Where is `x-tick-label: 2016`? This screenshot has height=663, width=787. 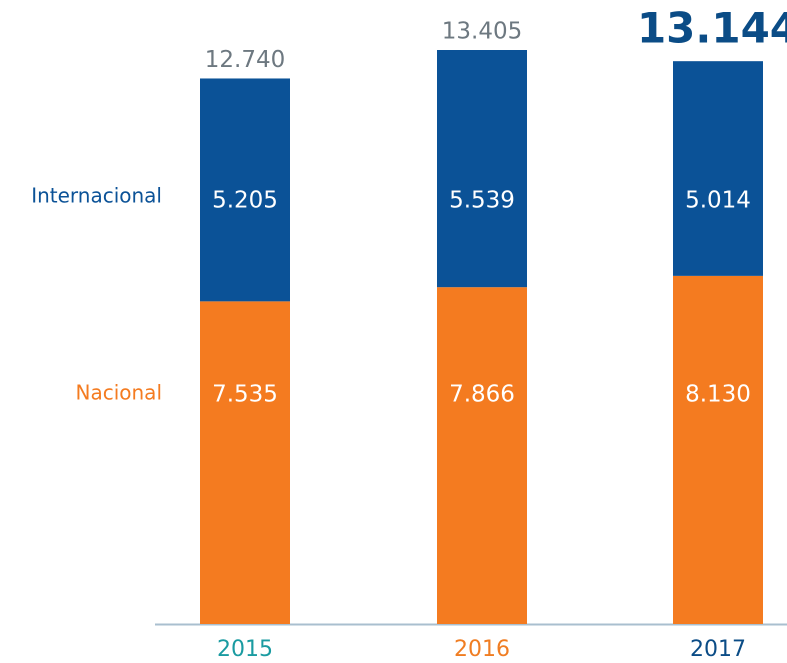
x-tick-label: 2016 is located at coordinates (482, 649).